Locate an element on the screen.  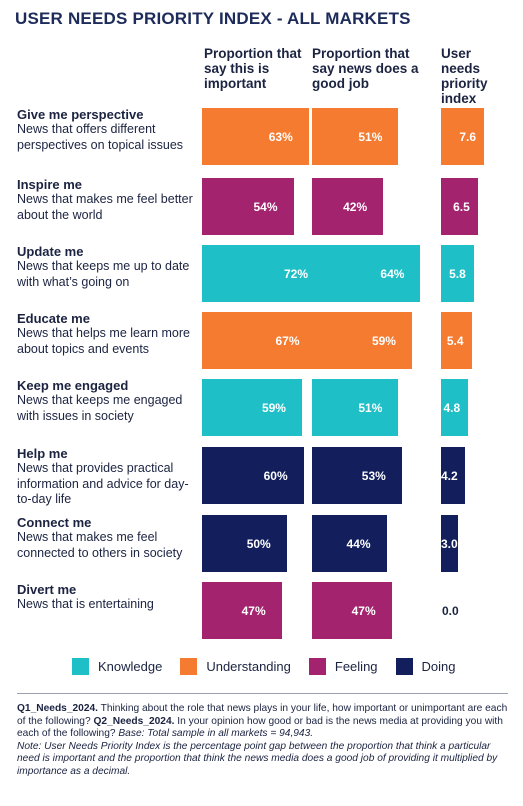
bar-label-educate-me-series-2: 5.4 is located at coordinates (455, 340).